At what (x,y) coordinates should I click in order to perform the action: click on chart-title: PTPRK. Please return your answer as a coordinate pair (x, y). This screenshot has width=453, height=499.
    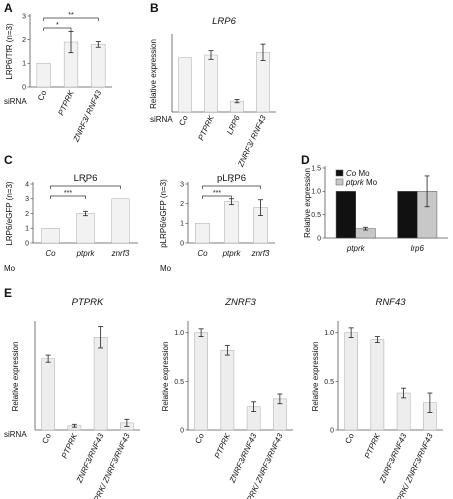
    Looking at the image, I should click on (88, 302).